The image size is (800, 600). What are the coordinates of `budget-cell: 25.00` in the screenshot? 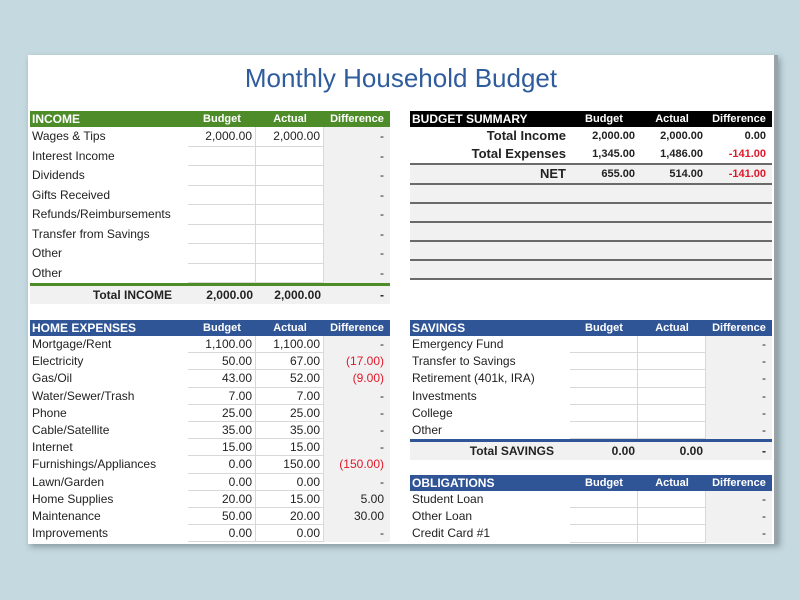 It's located at (222, 413).